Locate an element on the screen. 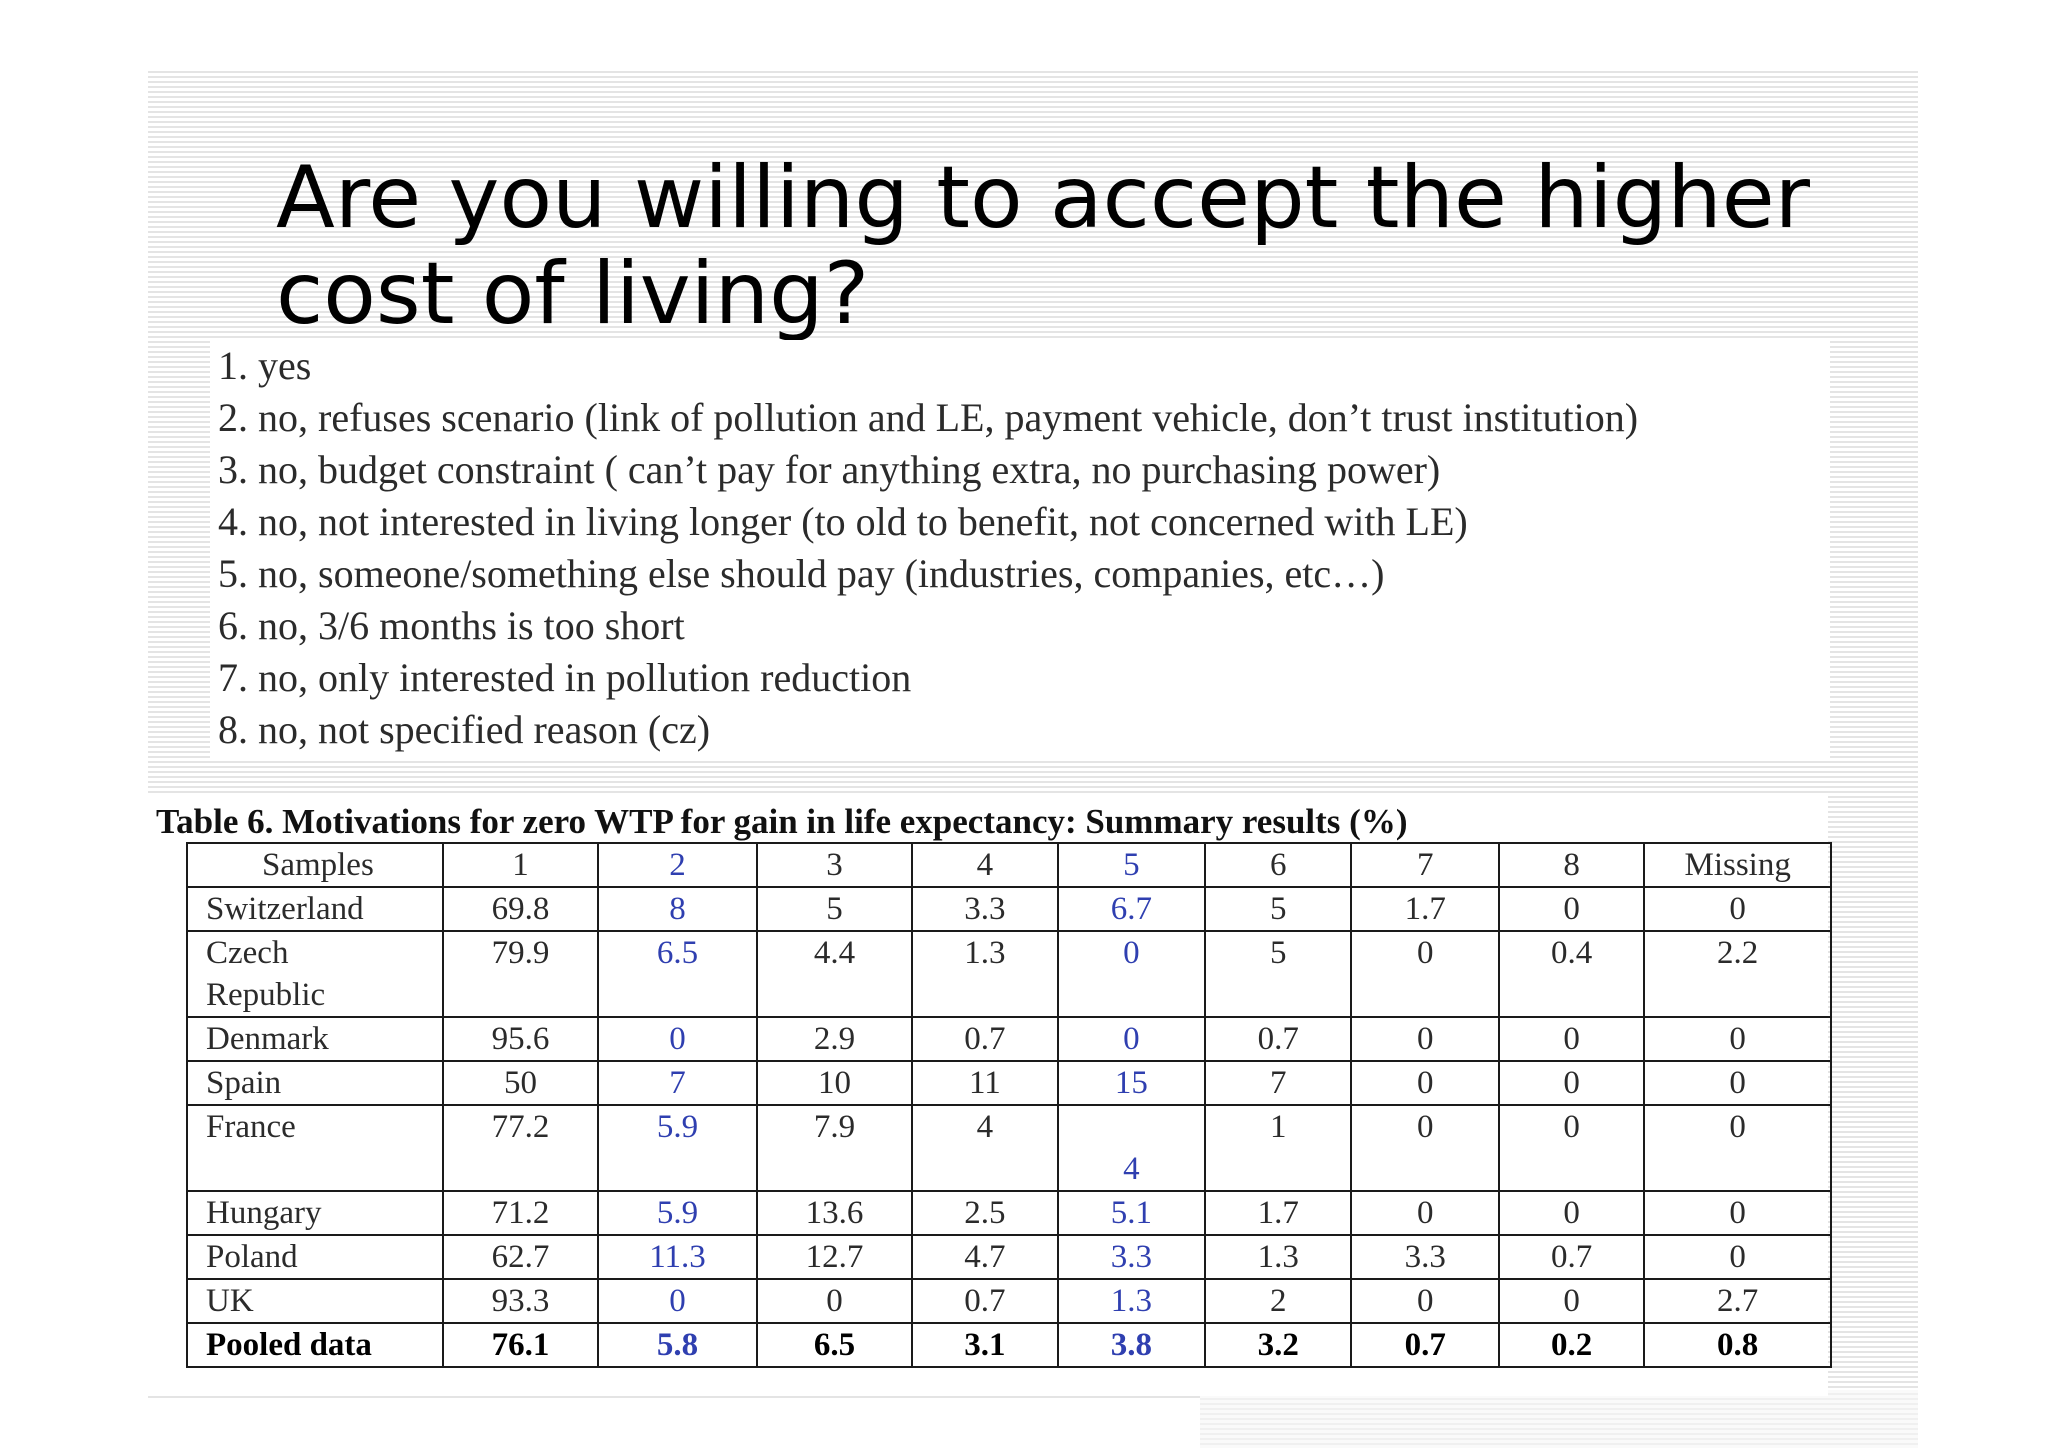 This screenshot has width=2048, height=1448. table-cell: 50 is located at coordinates (520, 1083).